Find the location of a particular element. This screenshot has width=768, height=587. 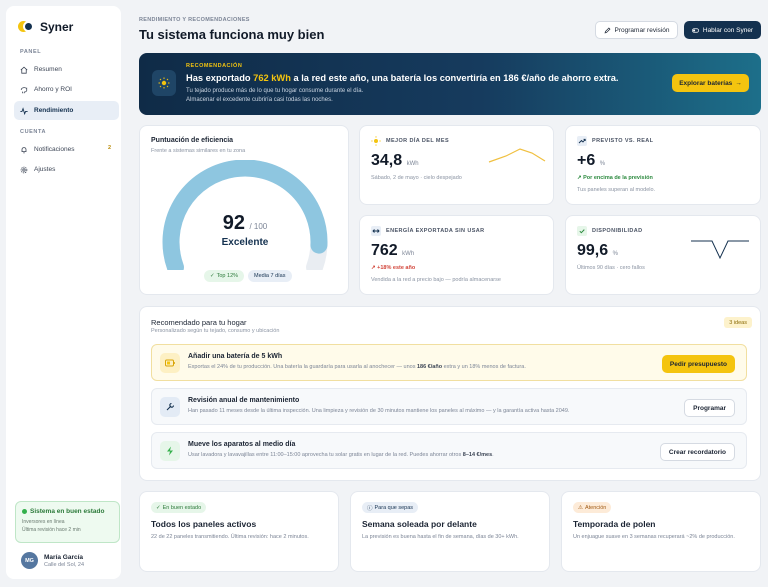

trend-up-icon is located at coordinates (582, 141).